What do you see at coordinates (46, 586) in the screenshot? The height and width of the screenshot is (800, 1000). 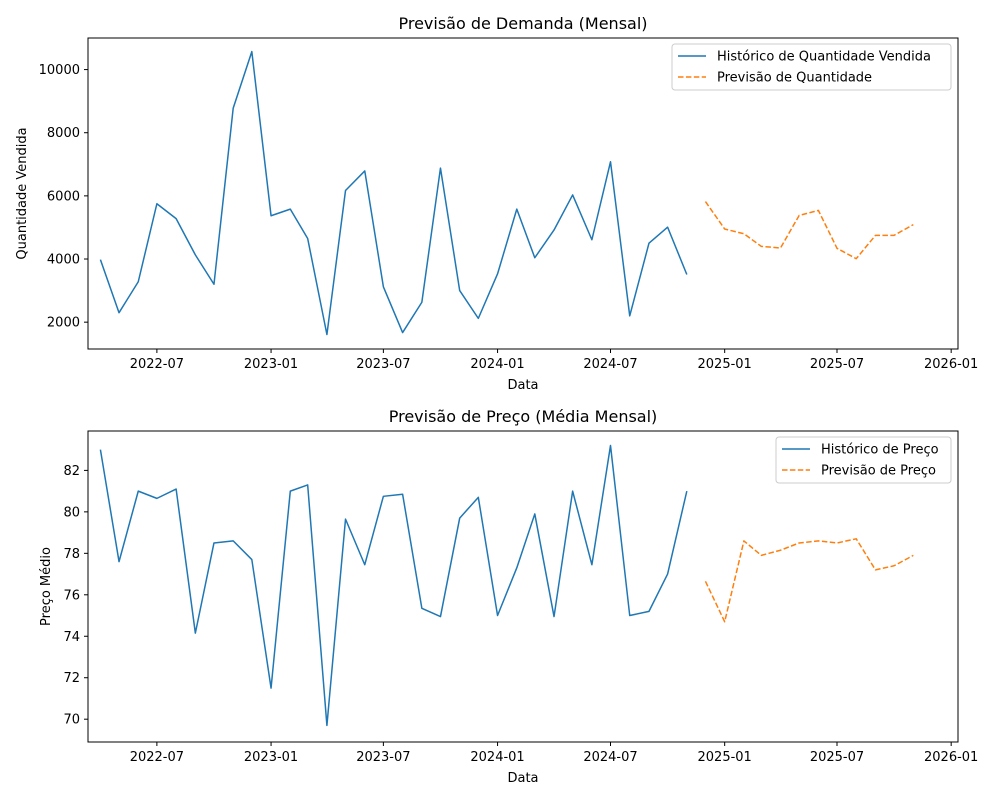 I see `price-y-axis-label: Preço Médio` at bounding box center [46, 586].